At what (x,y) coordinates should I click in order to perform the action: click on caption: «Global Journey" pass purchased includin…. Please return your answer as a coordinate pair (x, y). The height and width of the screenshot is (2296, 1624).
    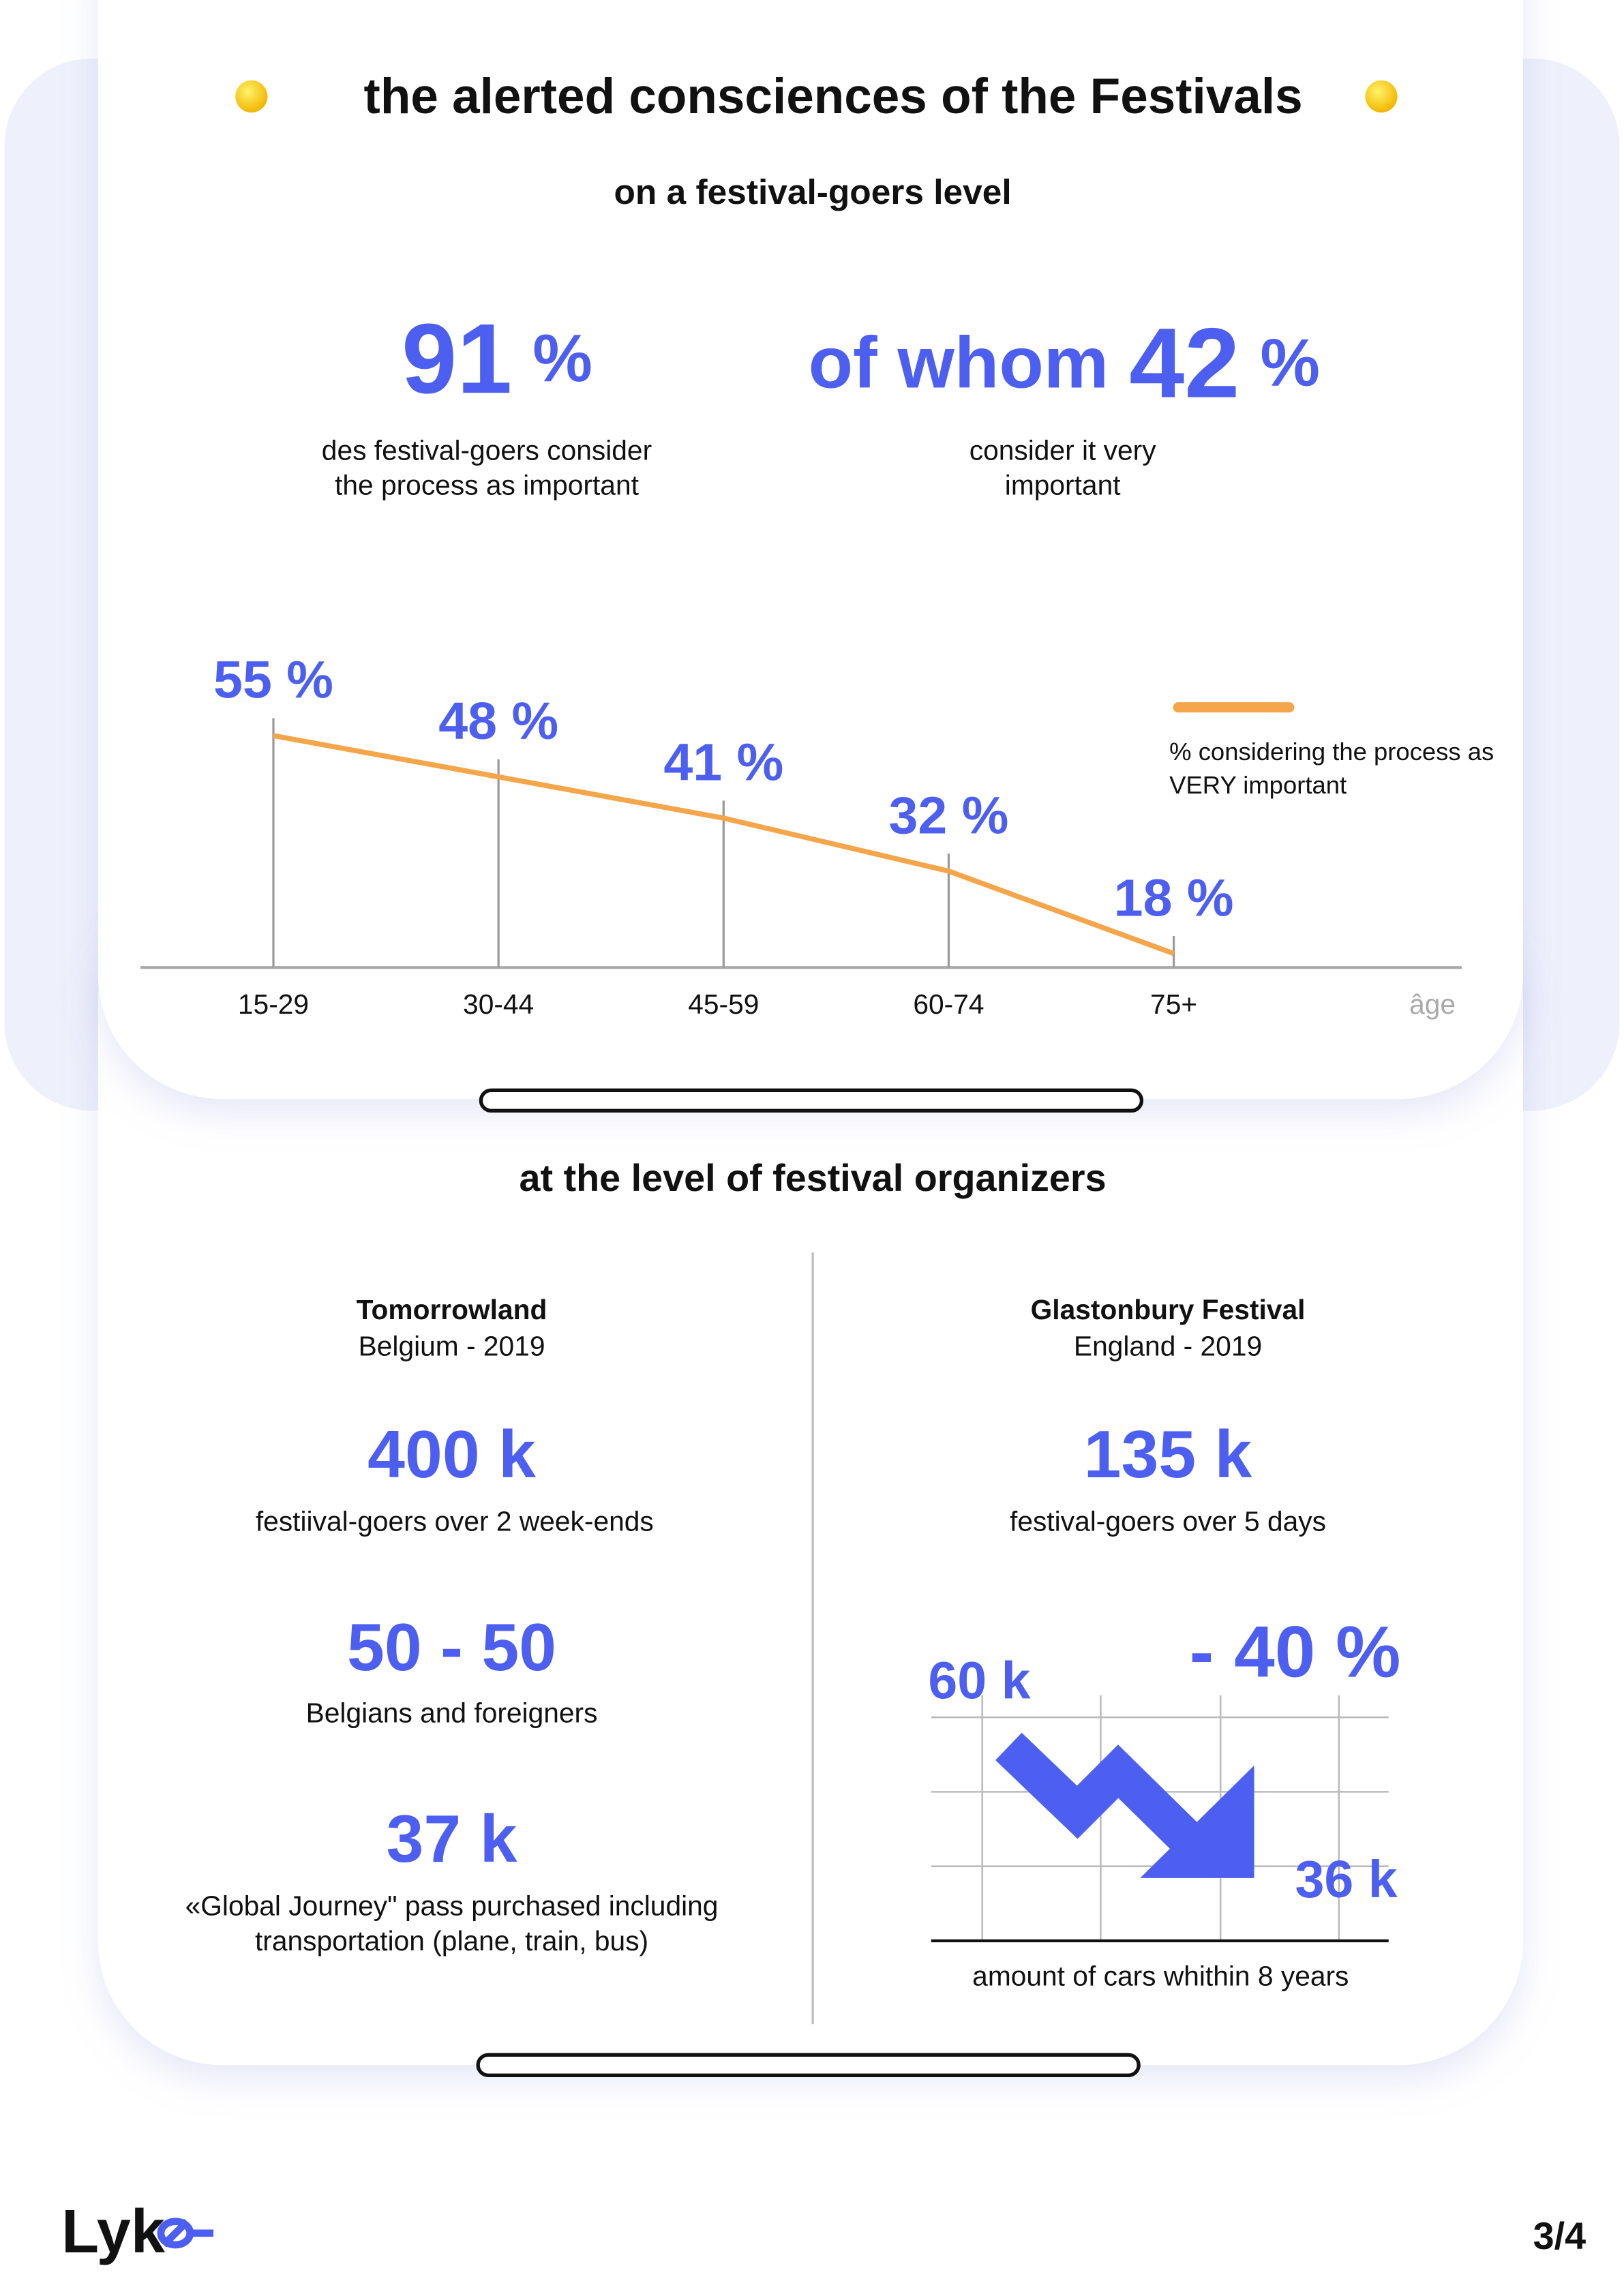
    Looking at the image, I should click on (452, 1906).